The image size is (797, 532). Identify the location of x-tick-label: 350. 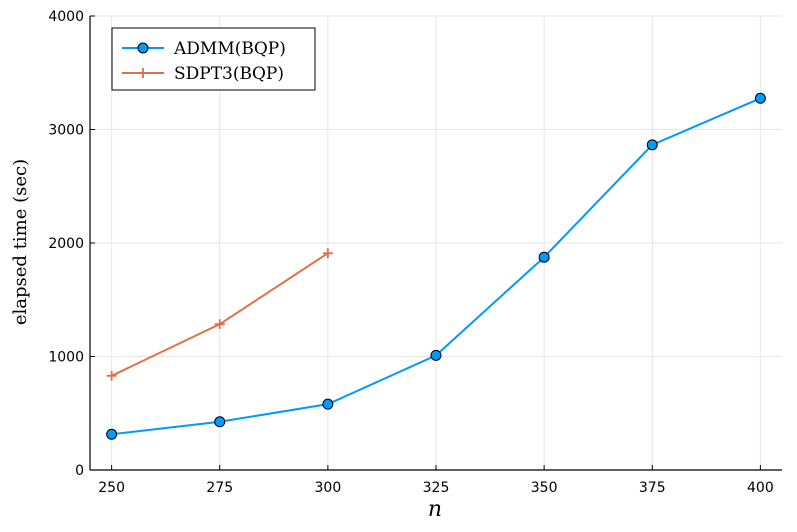
(544, 488).